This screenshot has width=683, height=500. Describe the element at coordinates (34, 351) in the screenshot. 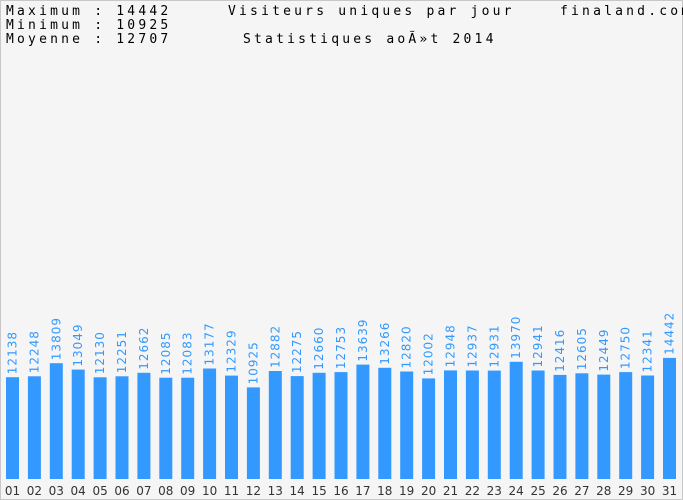

I see `value-label-02: 12248` at that location.